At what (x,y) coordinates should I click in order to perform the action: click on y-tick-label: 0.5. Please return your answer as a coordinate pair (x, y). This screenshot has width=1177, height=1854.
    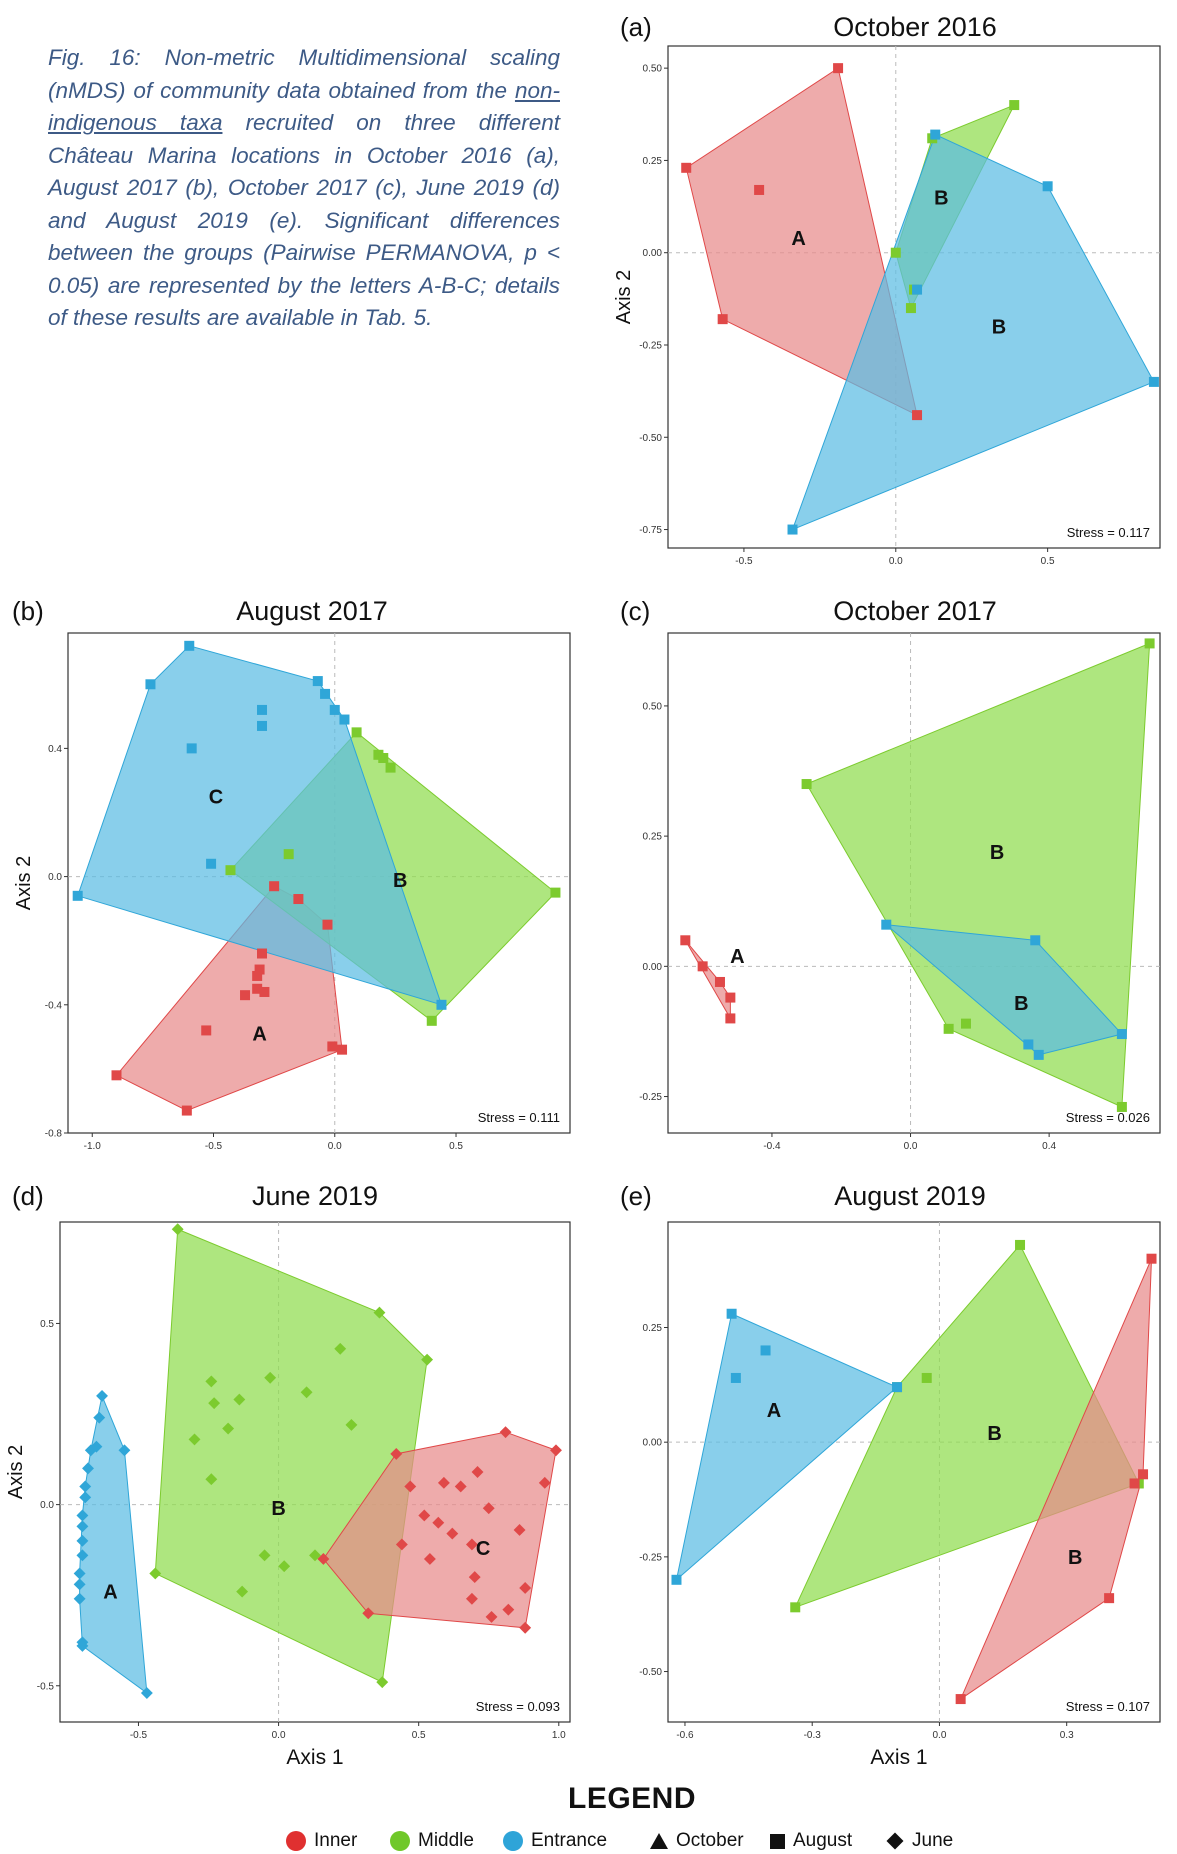
    Looking at the image, I should click on (47, 1324).